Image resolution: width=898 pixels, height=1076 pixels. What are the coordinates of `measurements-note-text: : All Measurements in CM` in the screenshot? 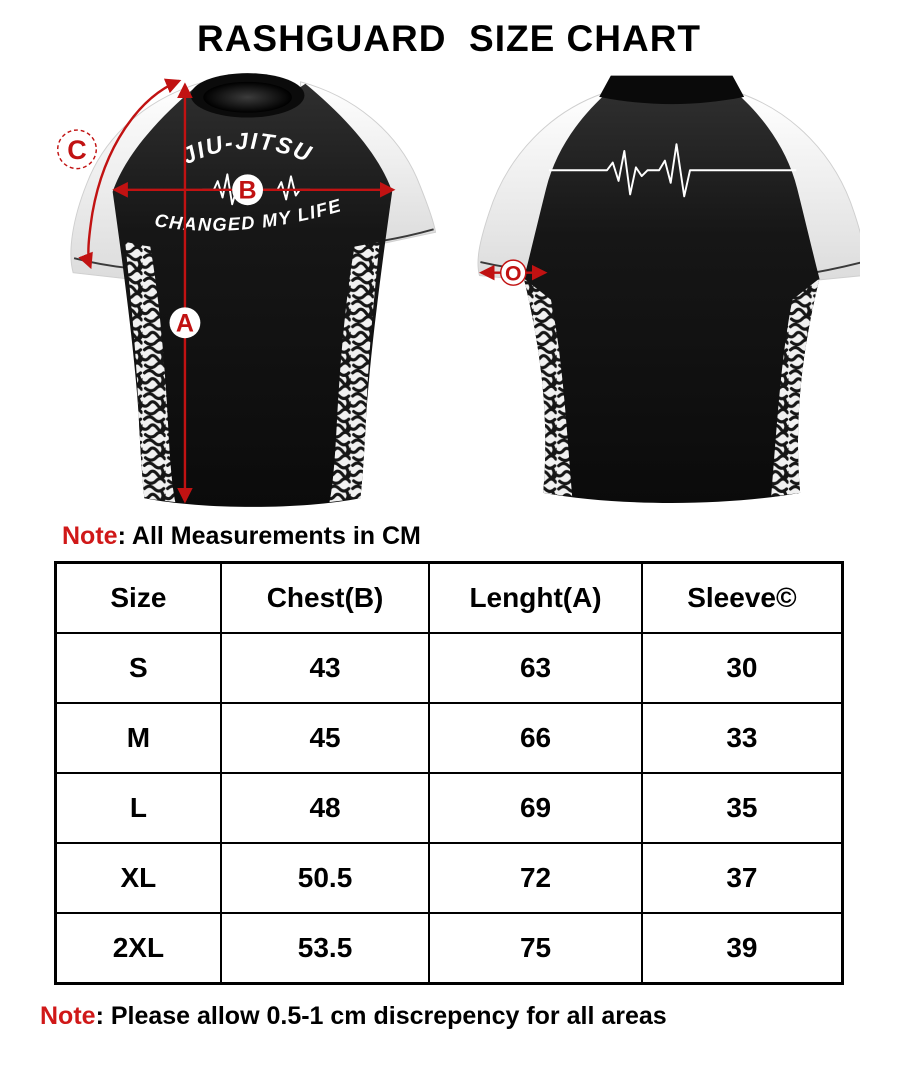 It's located at (269, 536).